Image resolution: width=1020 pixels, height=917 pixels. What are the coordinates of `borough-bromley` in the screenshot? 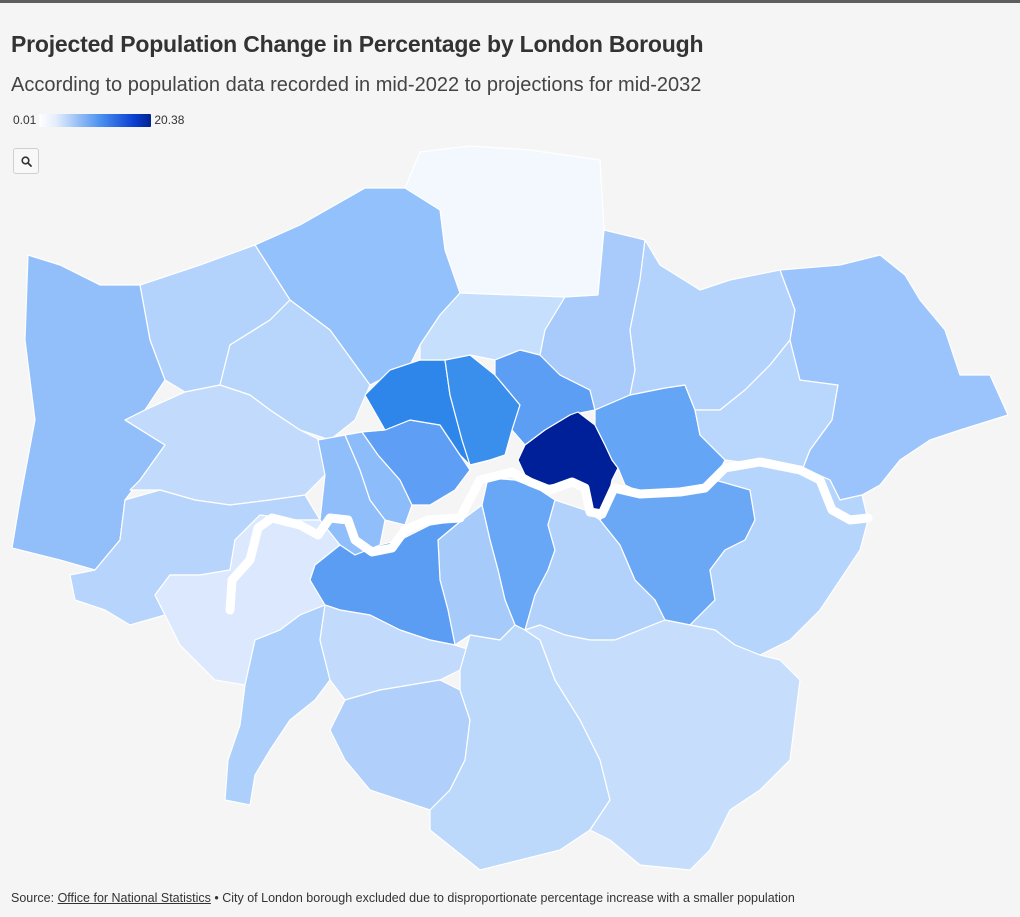 It's located at (662, 745).